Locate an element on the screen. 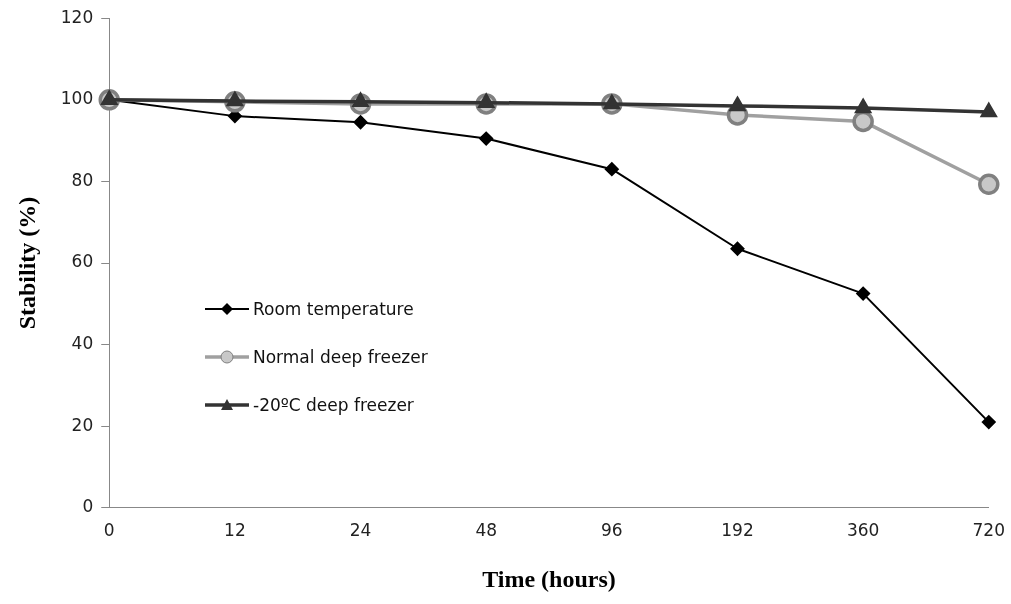 Image resolution: width=1011 pixels, height=604 pixels. x-tick-label: 12 is located at coordinates (235, 530).